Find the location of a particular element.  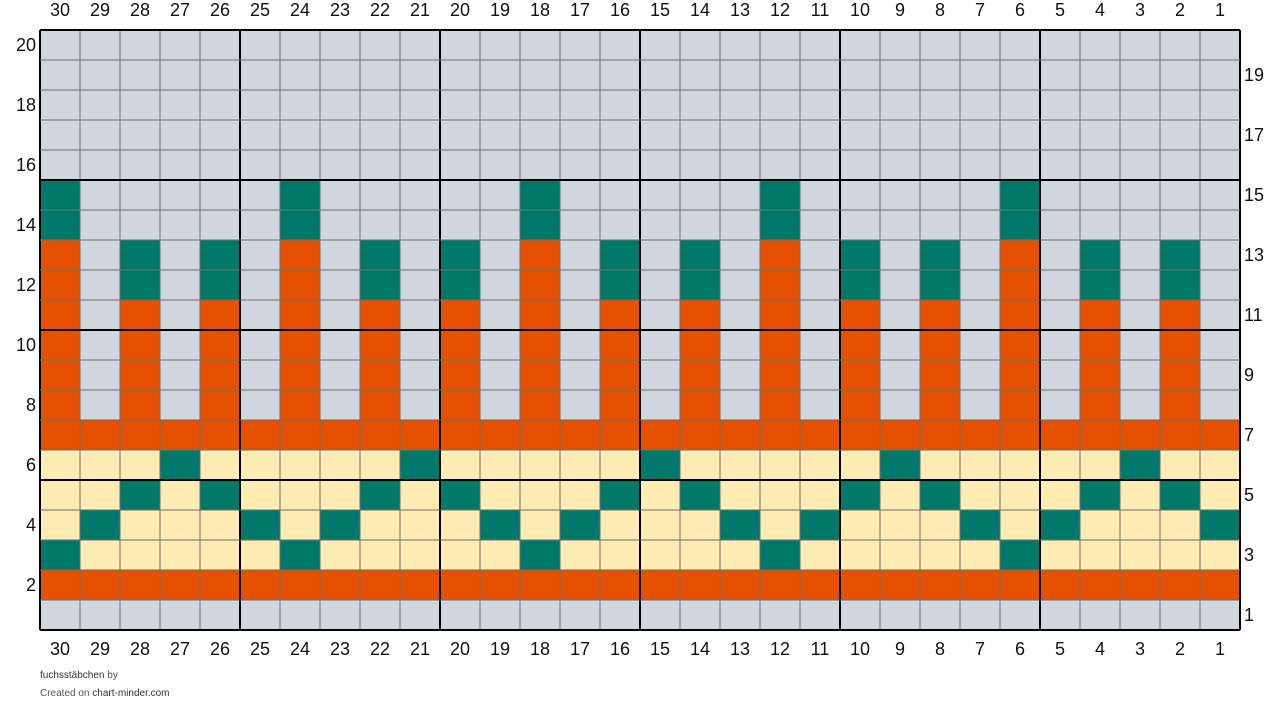

row-label: 16 is located at coordinates (26, 165).